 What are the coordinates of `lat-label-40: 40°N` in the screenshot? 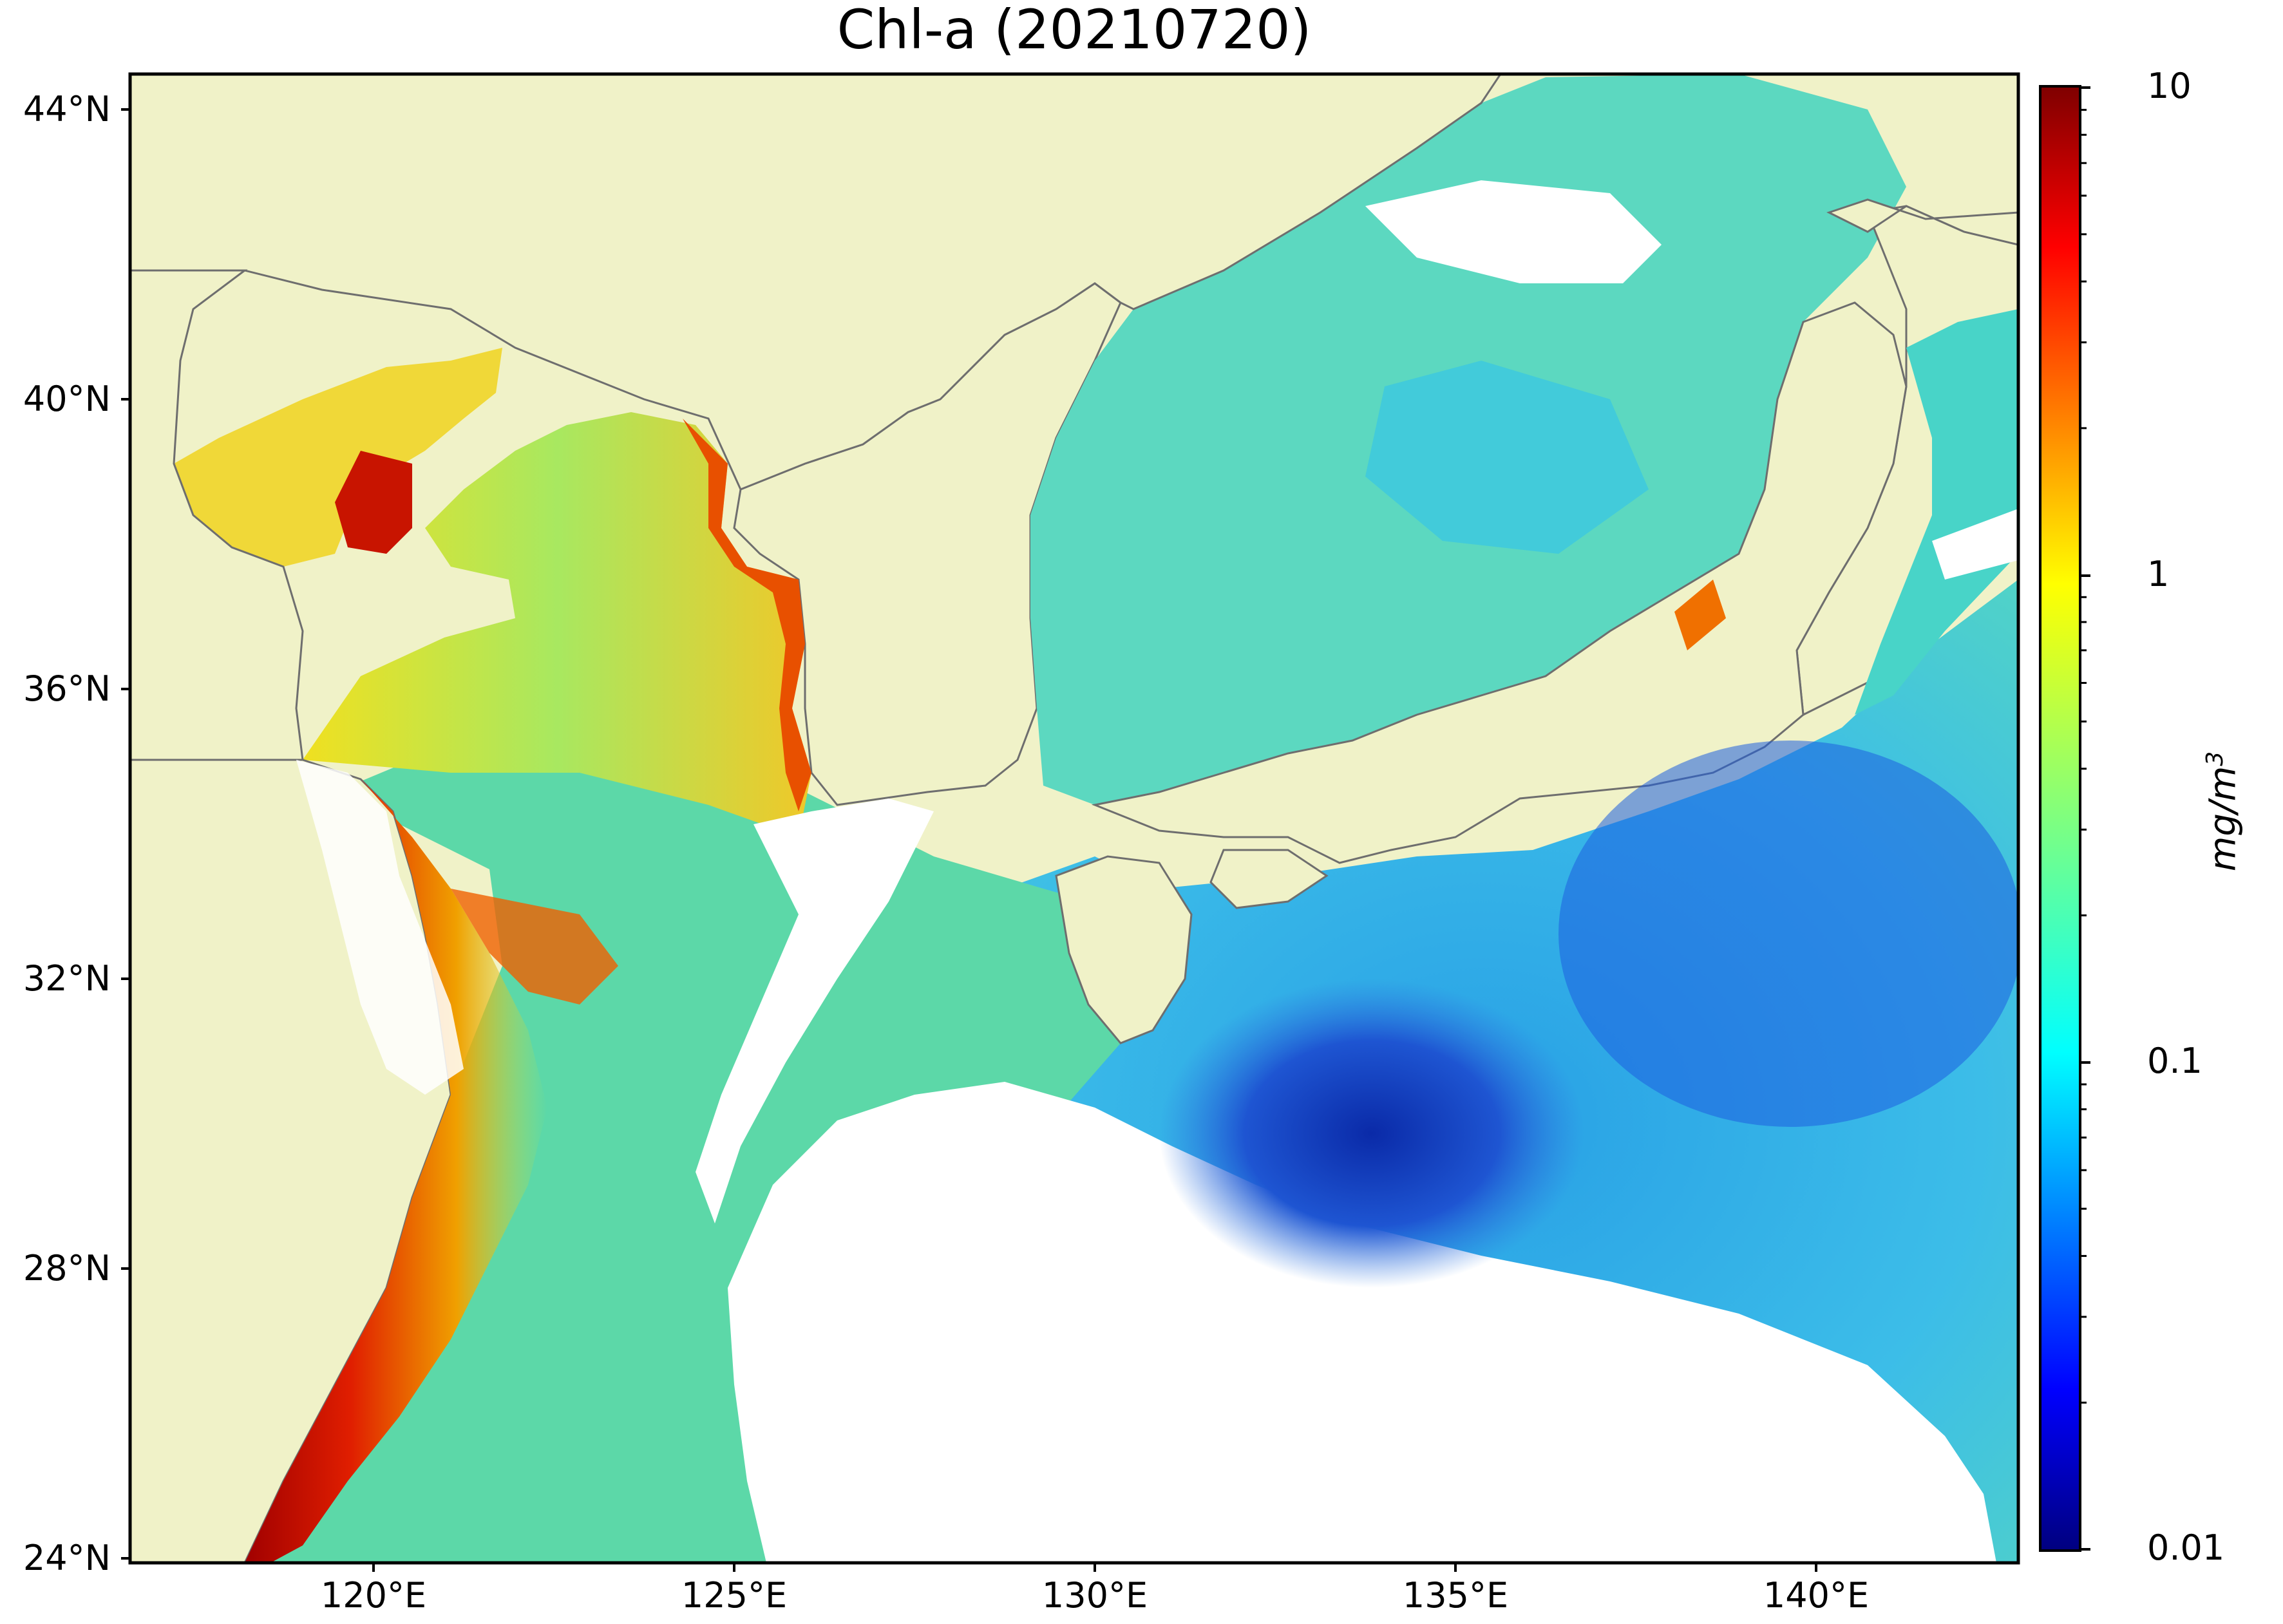 It's located at (67, 399).